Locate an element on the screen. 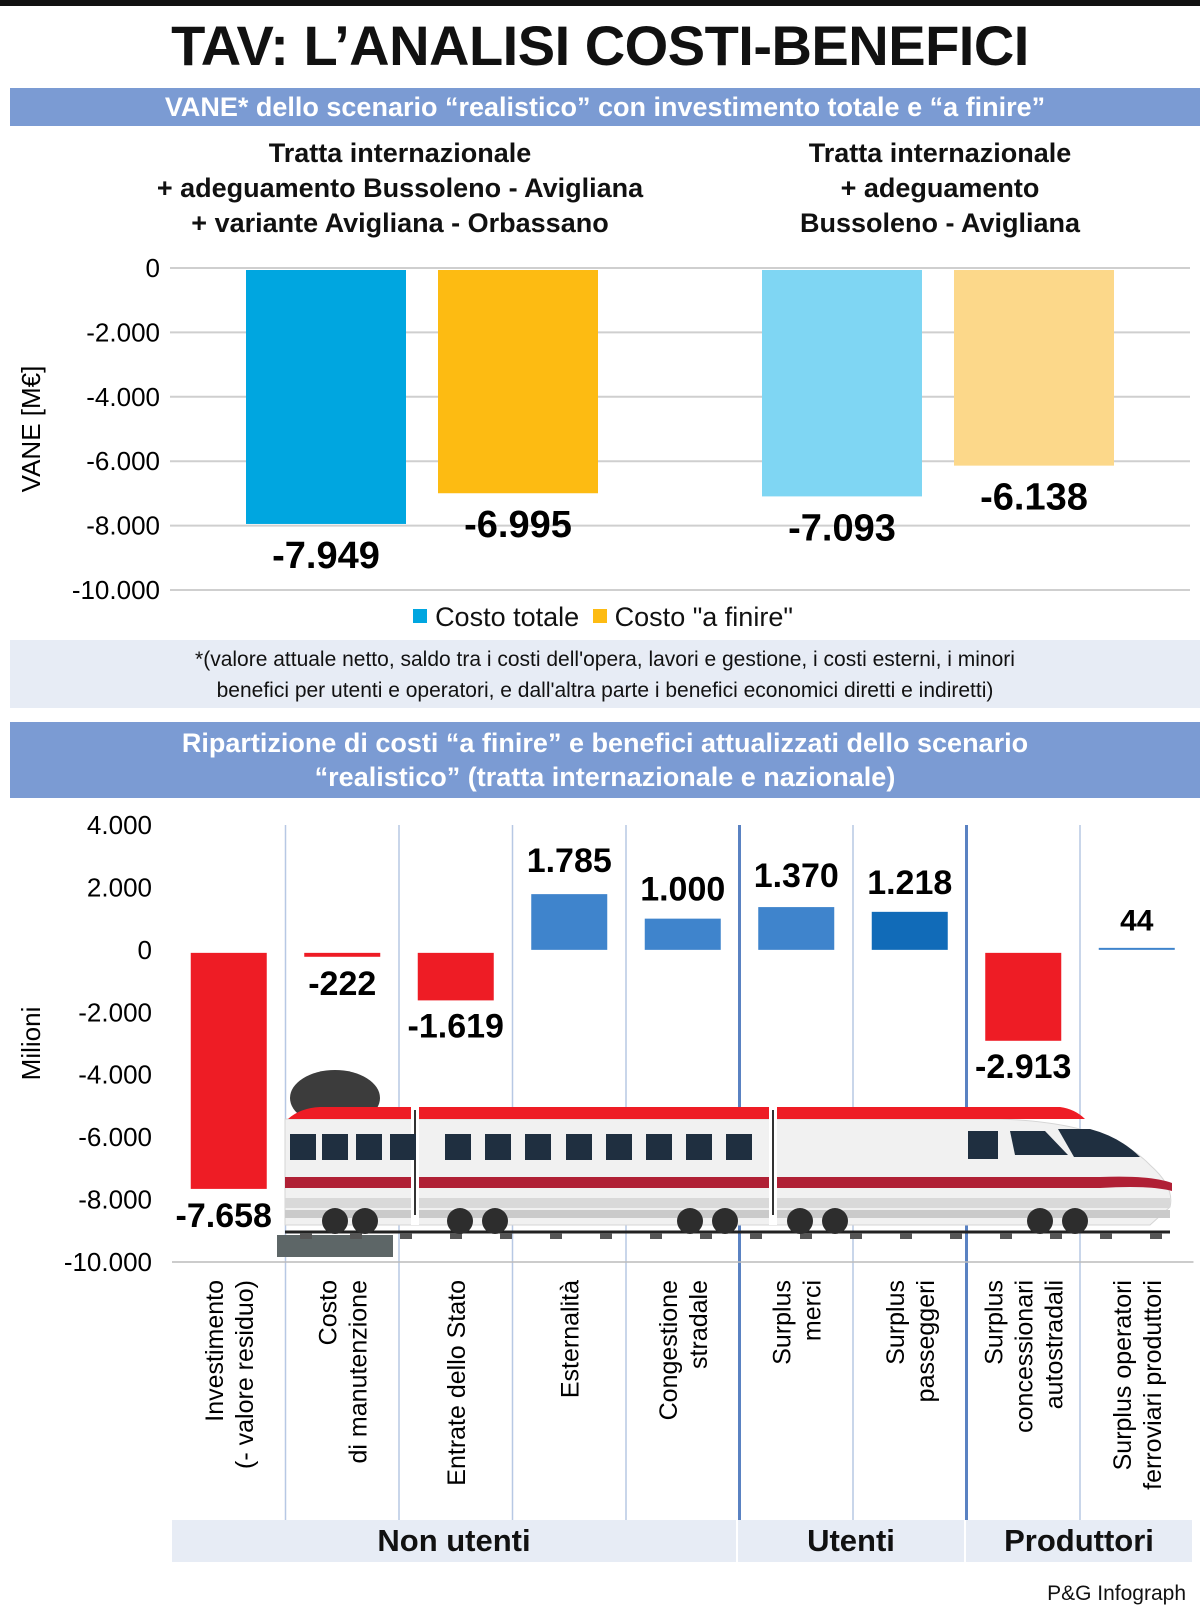 This screenshot has height=1616, width=1200. data-label: -6.995 is located at coordinates (518, 525).